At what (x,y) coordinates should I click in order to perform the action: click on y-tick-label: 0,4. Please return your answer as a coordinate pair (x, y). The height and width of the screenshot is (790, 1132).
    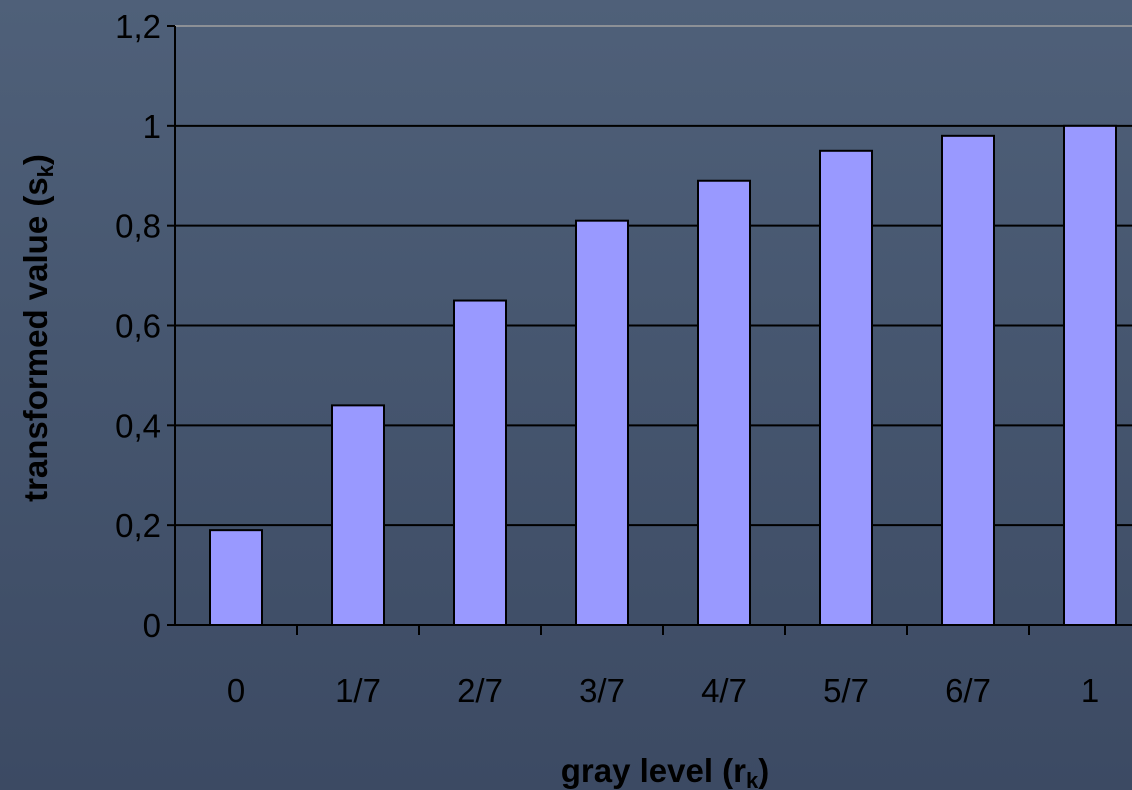
    Looking at the image, I should click on (138, 425).